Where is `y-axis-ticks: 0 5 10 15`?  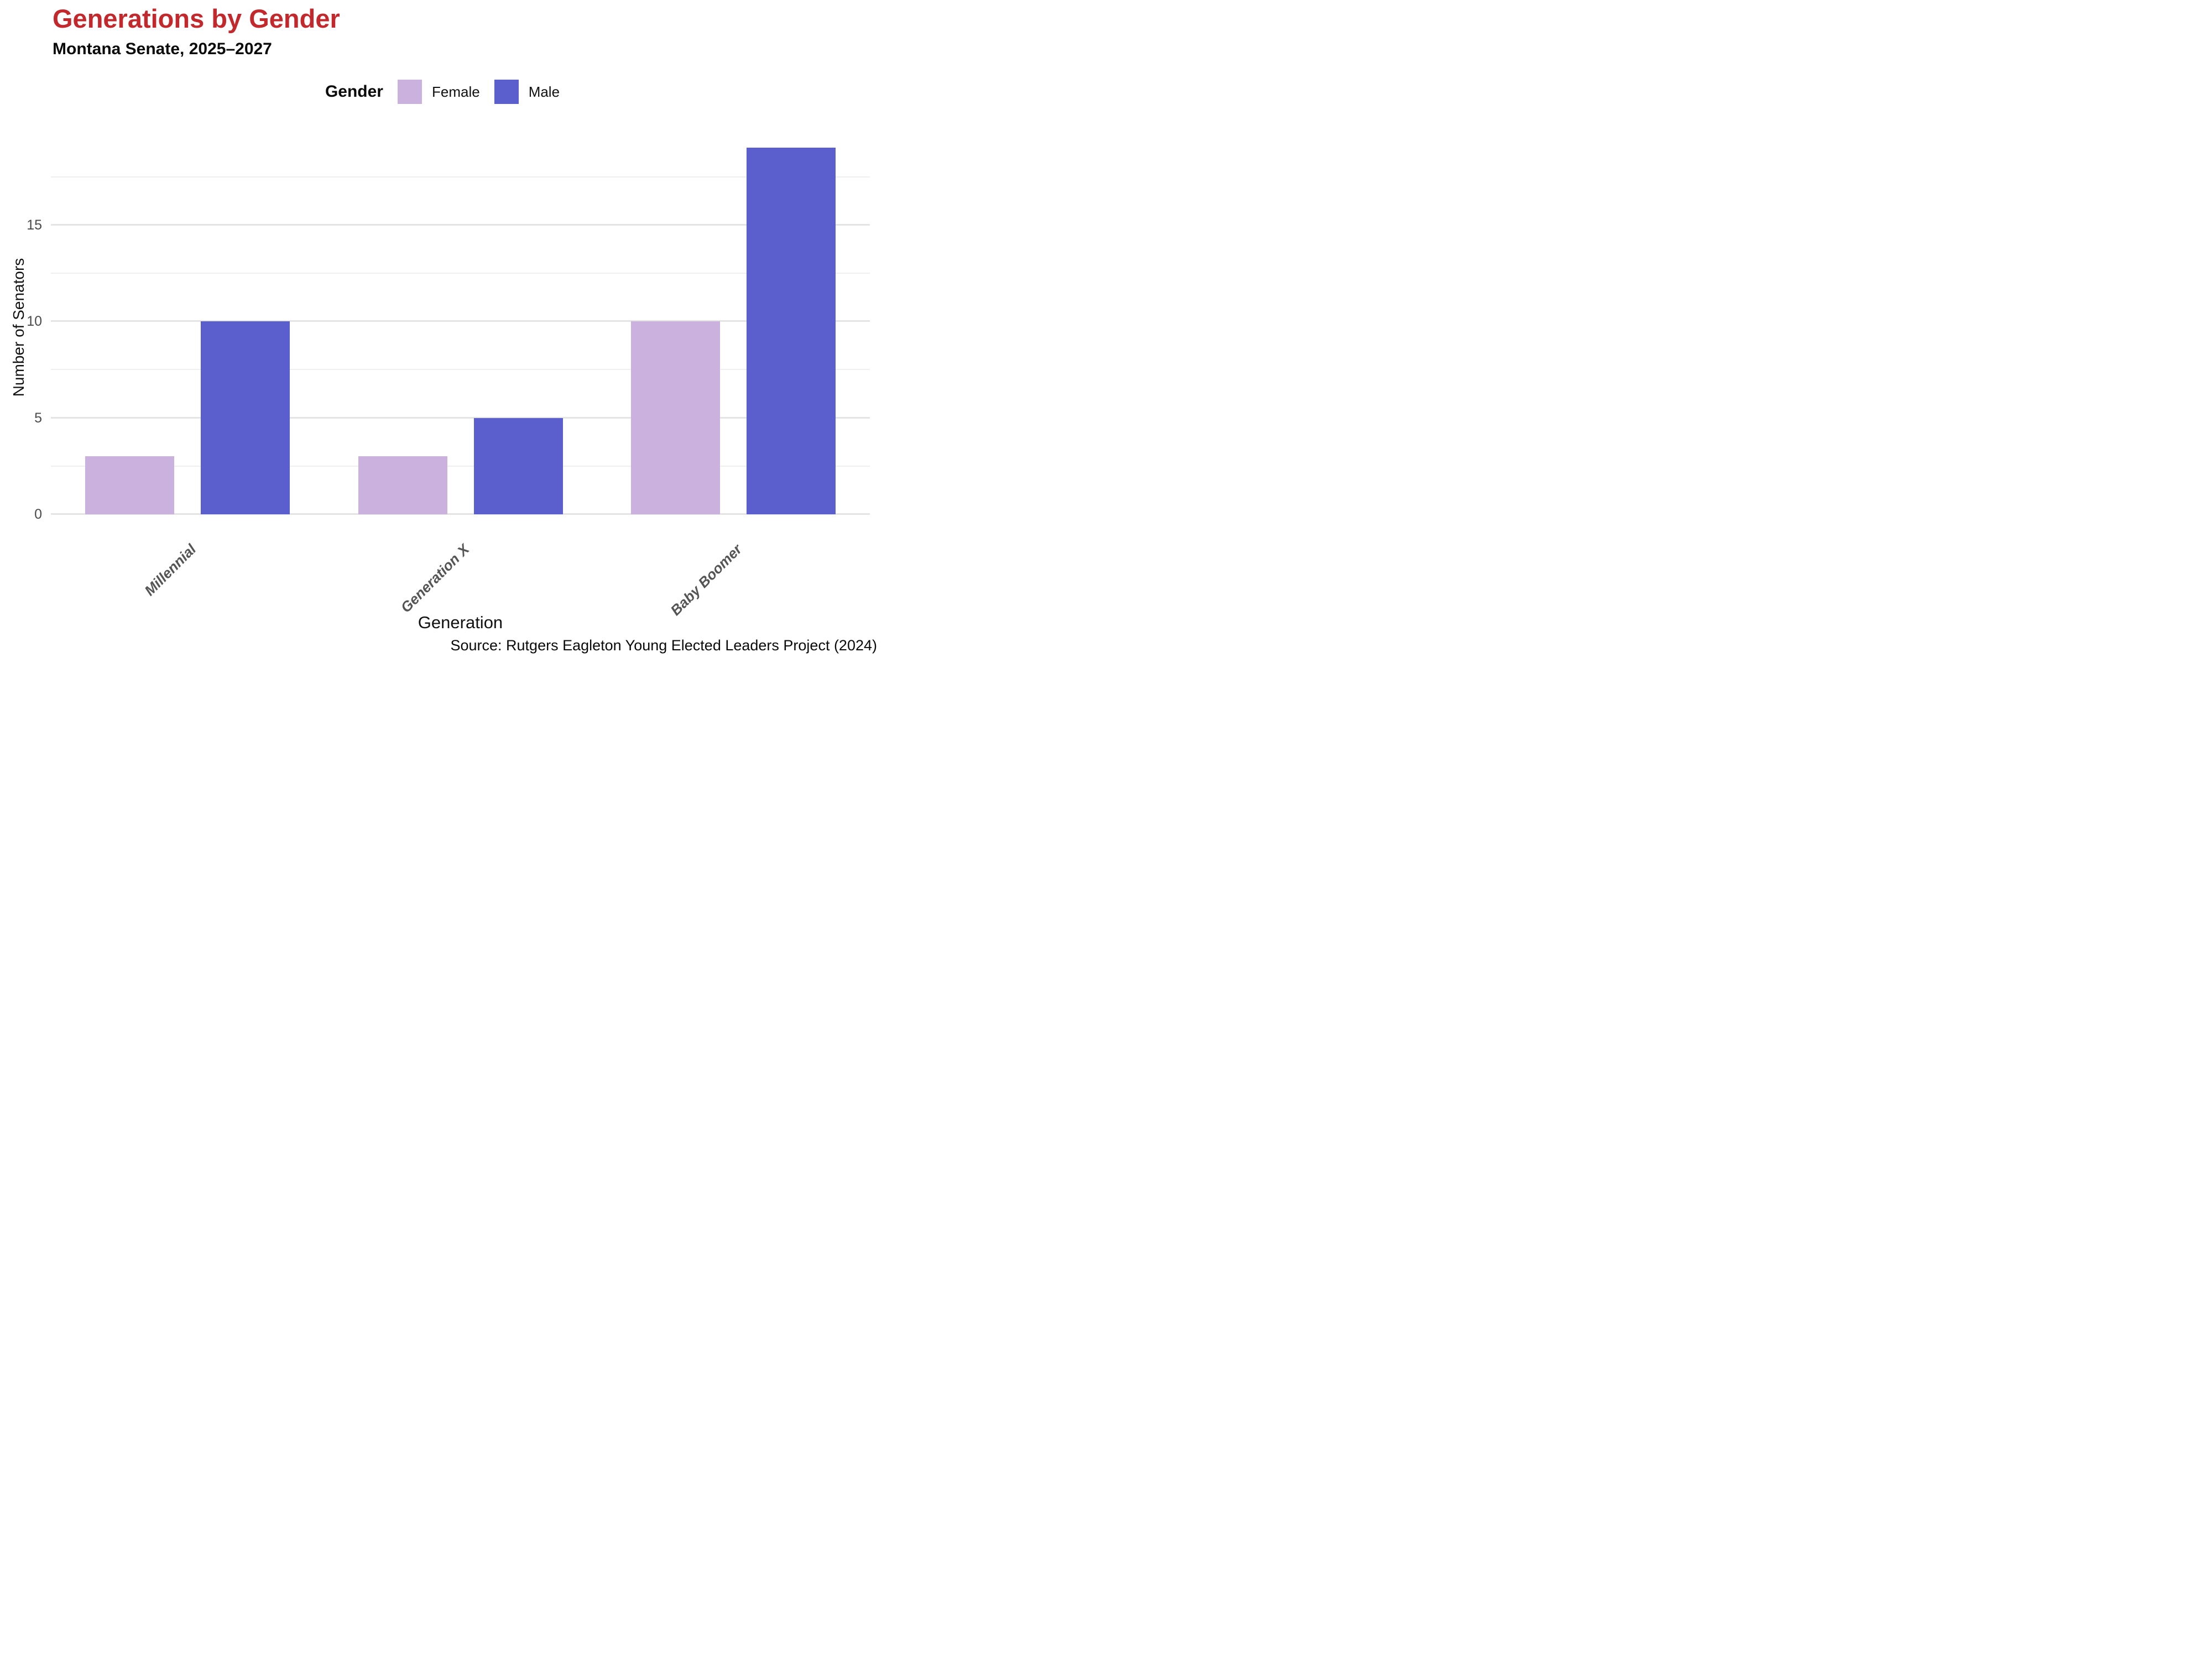 y-axis-ticks: 0 5 10 15 is located at coordinates (21, 330).